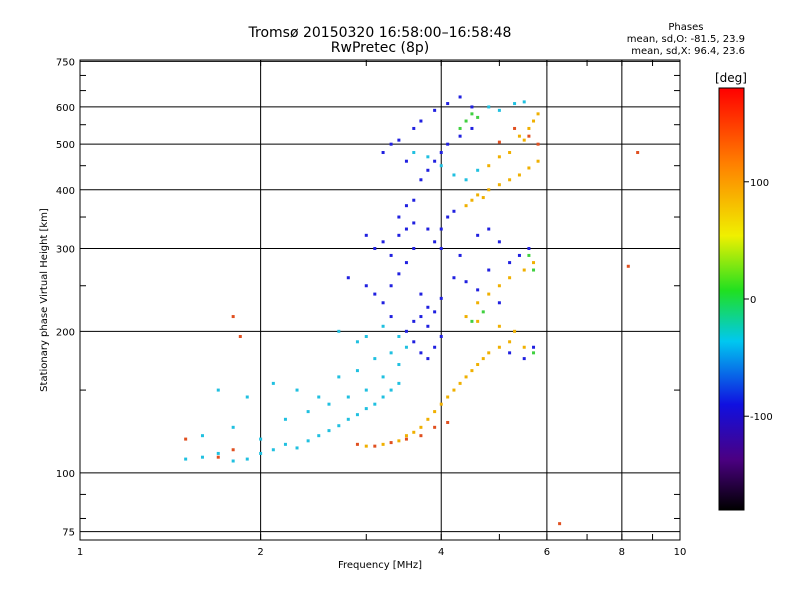  I want to click on colorbar-tick-label: 0, so click(753, 300).